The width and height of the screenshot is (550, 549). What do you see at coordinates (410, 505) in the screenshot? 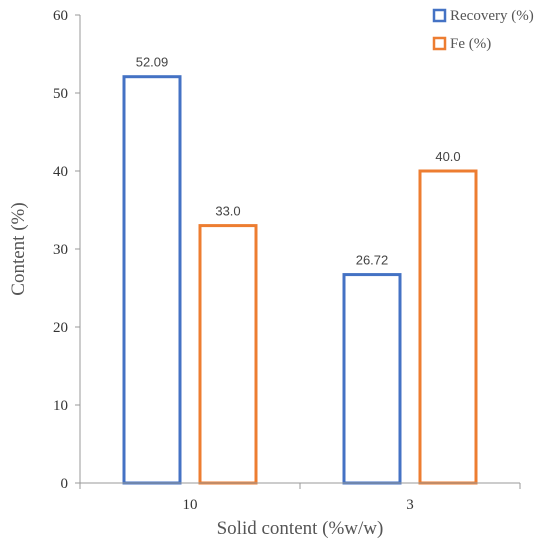
I see `x-tick-label: 3` at bounding box center [410, 505].